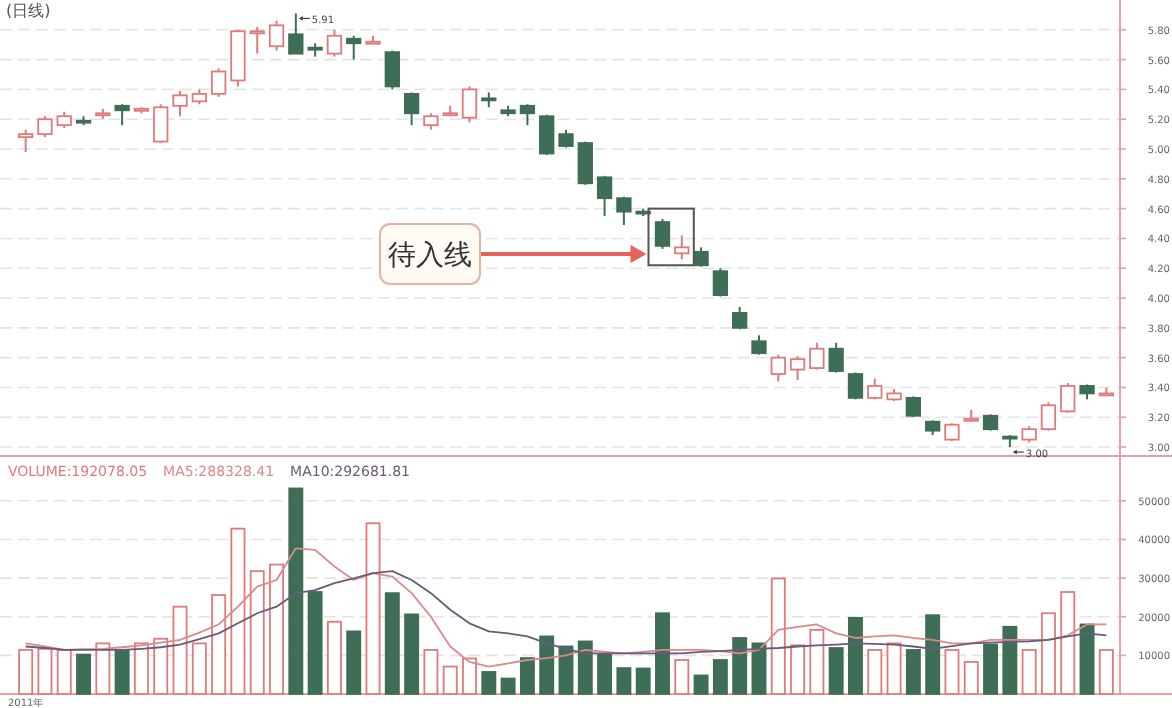 This screenshot has height=708, width=1172. What do you see at coordinates (566, 612) in the screenshot?
I see `line-series` at bounding box center [566, 612].